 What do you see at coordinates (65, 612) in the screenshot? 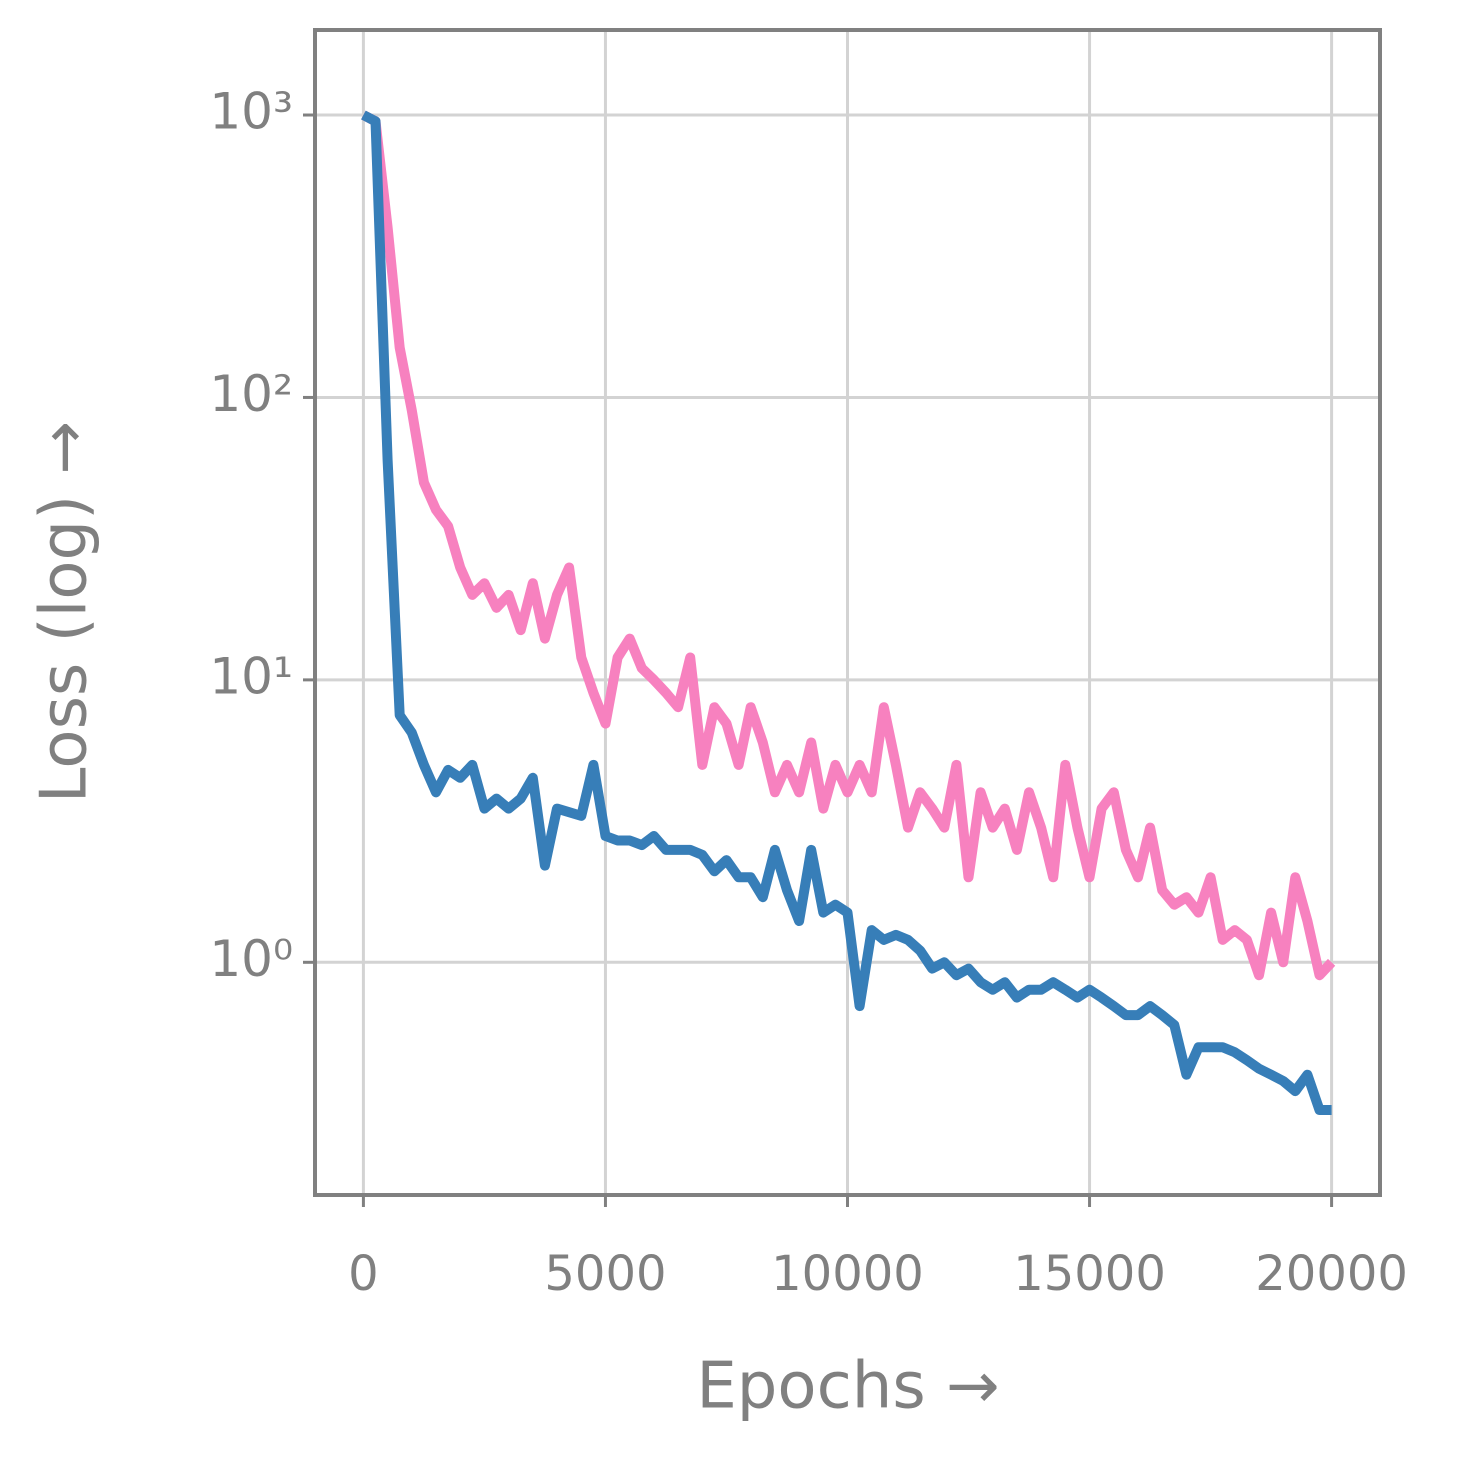
I see `y-axis-label: Loss (log) →` at bounding box center [65, 612].